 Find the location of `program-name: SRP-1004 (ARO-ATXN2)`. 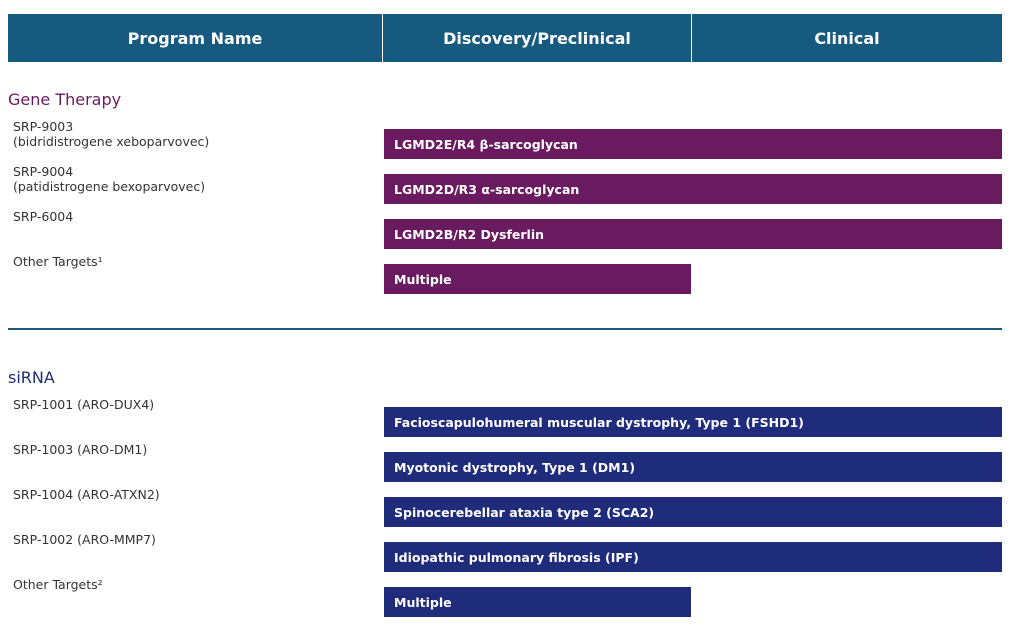

program-name: SRP-1004 (ARO-ATXN2) is located at coordinates (86, 494).